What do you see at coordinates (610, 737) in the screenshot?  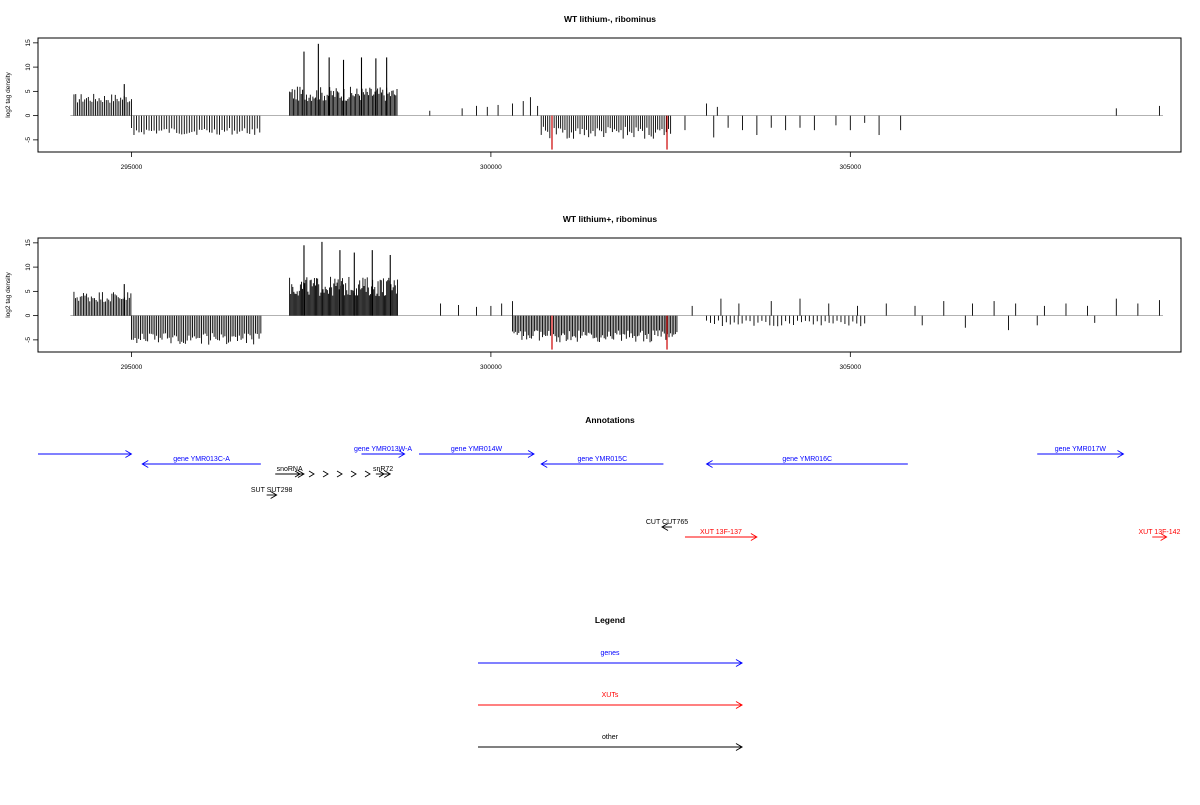 I see `legend-label: other` at bounding box center [610, 737].